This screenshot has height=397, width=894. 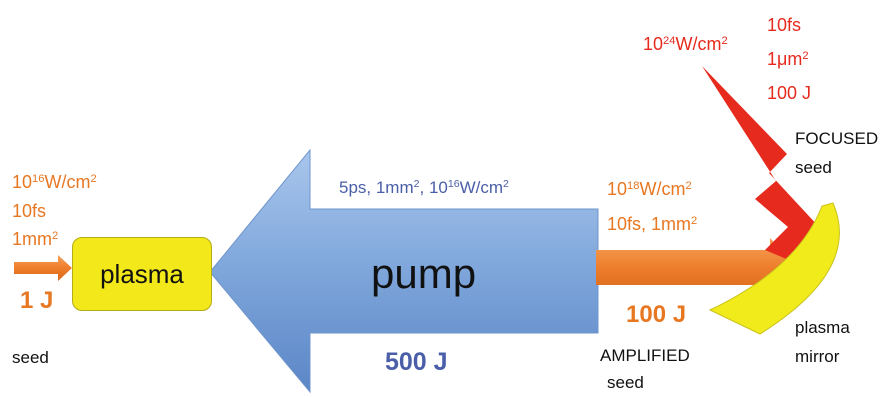 What do you see at coordinates (697, 267) in the screenshot?
I see `amplified-arrow` at bounding box center [697, 267].